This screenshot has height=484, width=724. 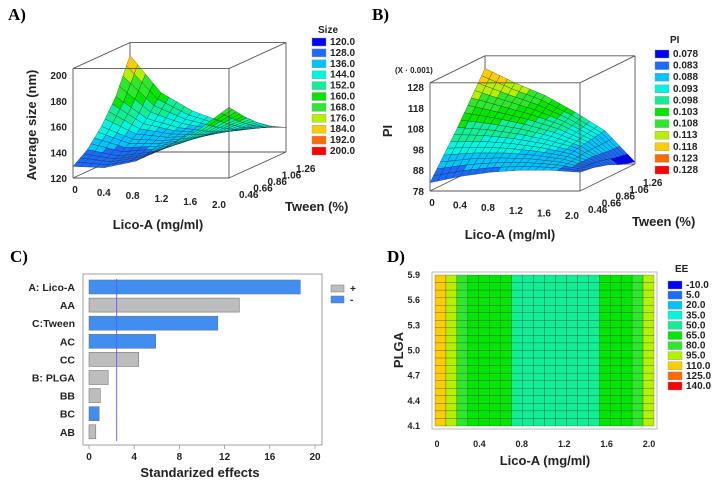 What do you see at coordinates (685, 158) in the screenshot?
I see `legend-label: 0.123` at bounding box center [685, 158].